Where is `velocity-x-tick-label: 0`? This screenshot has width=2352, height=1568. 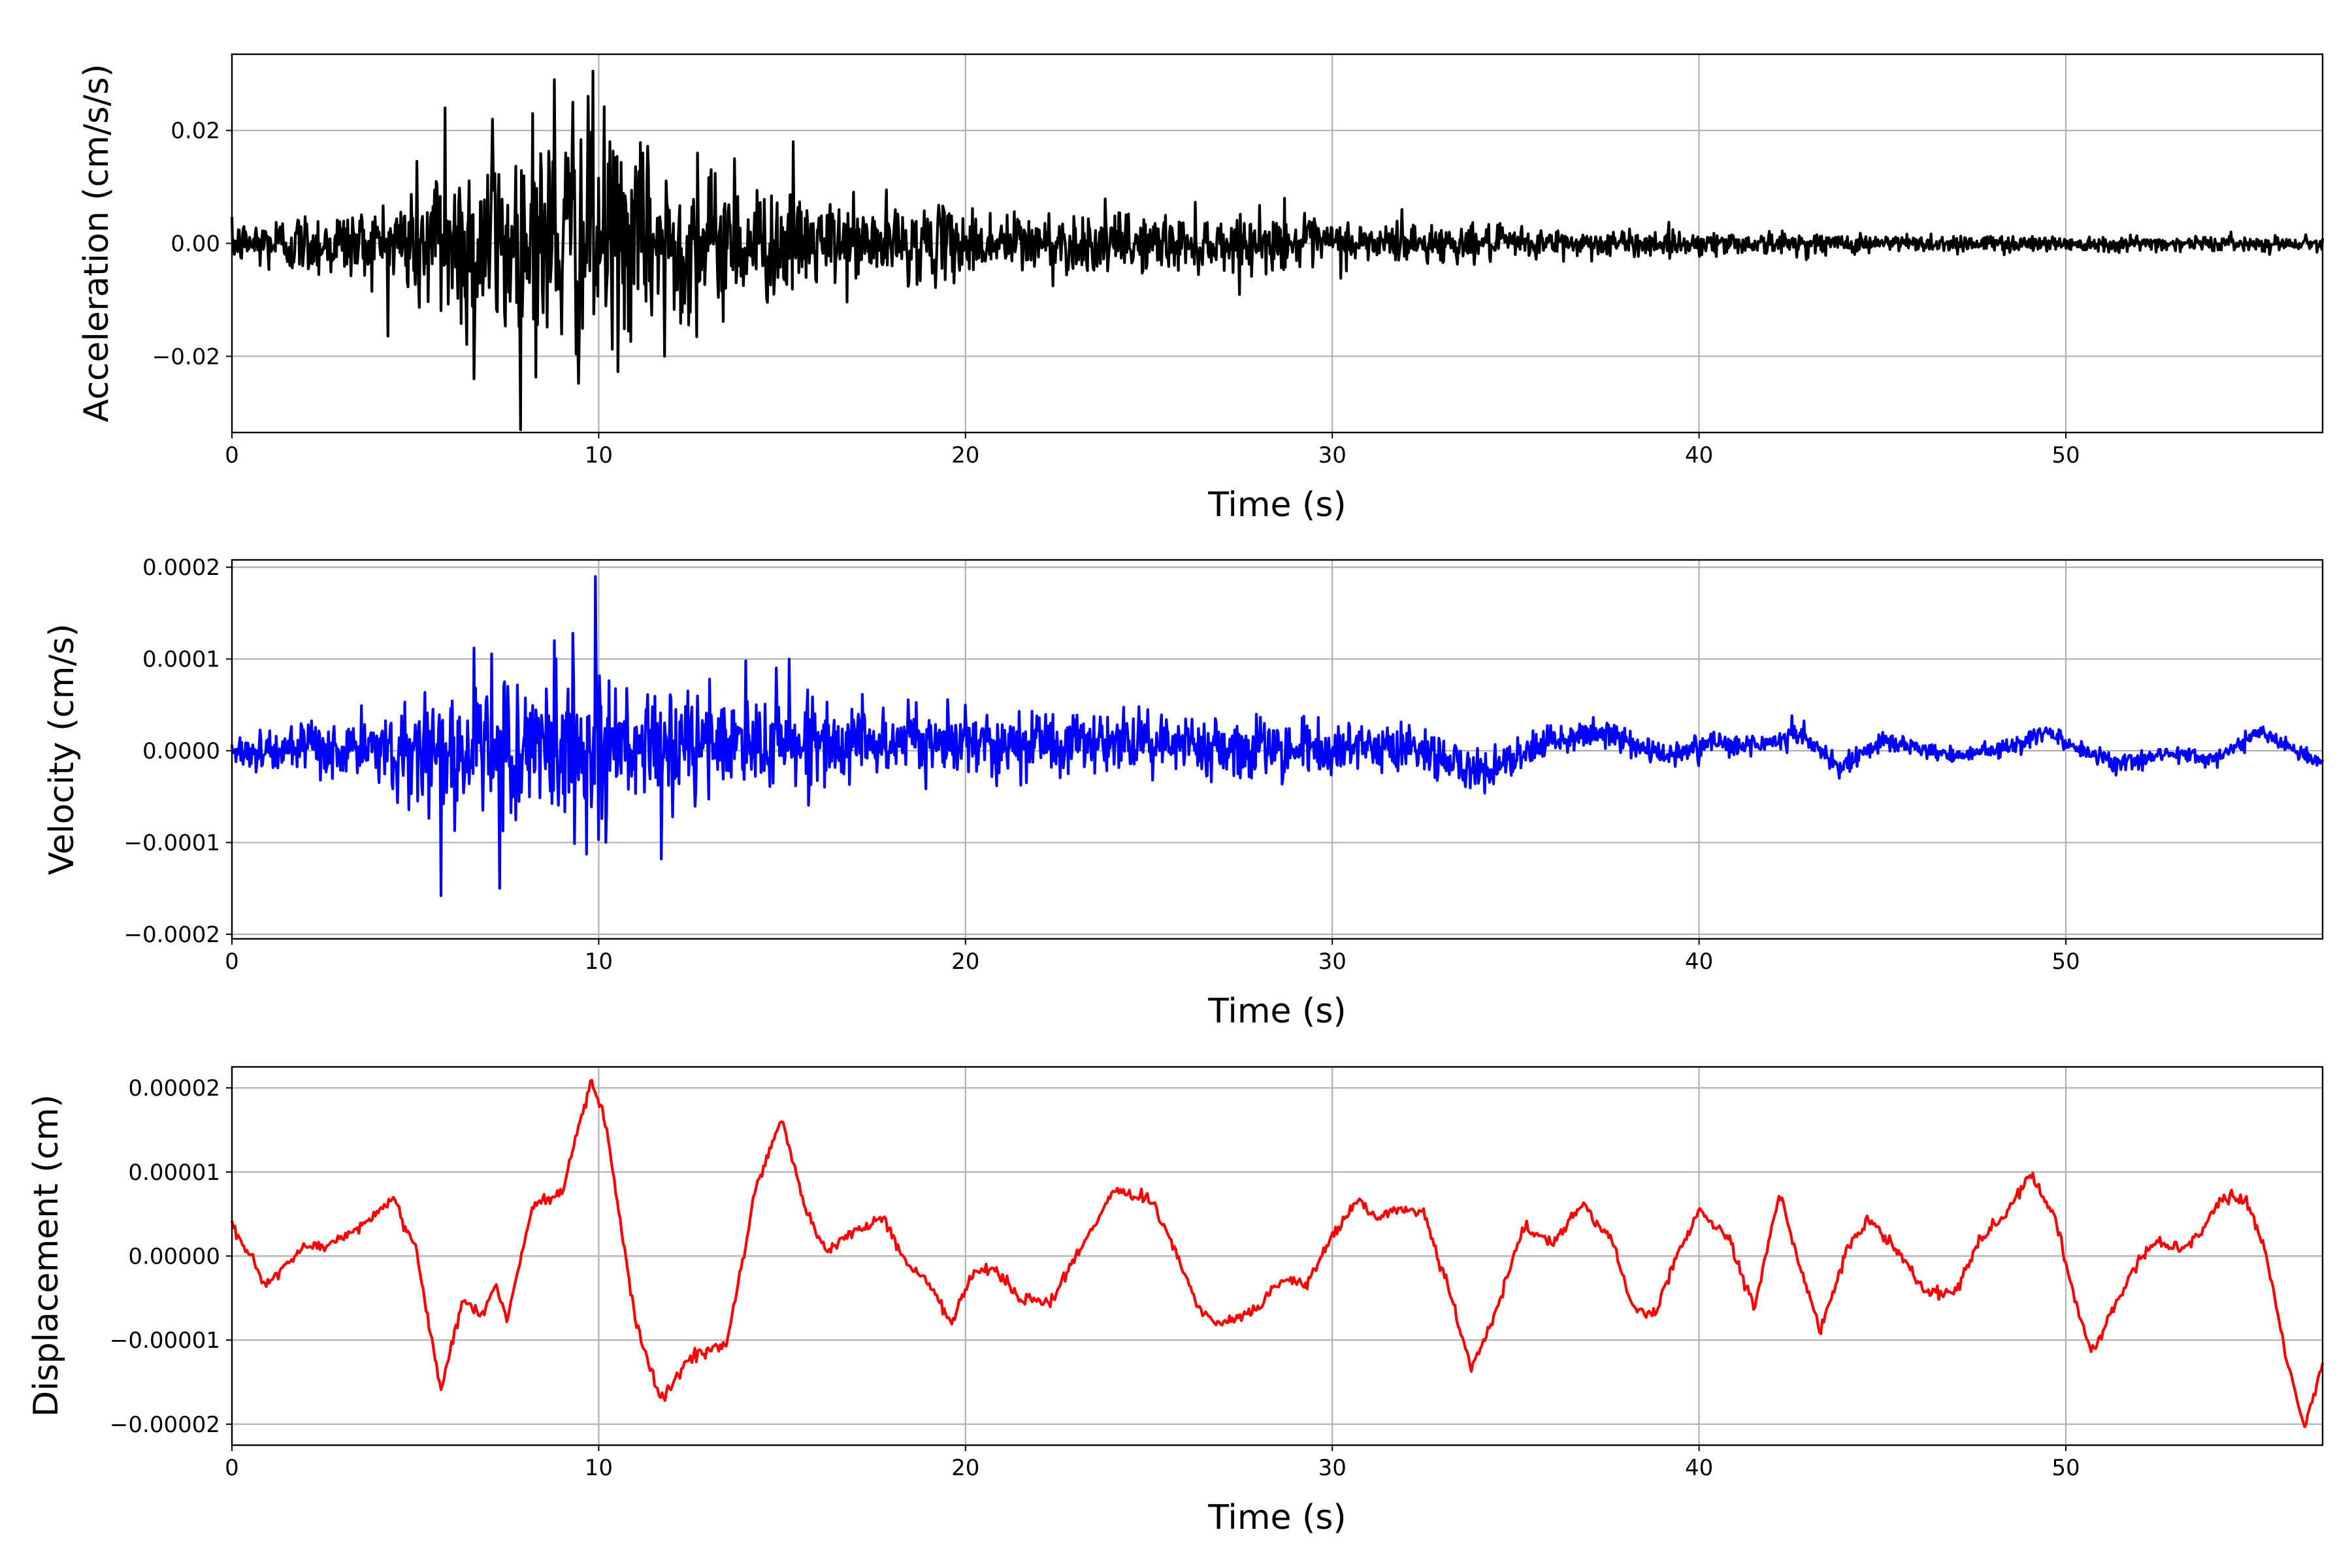 velocity-x-tick-label: 0 is located at coordinates (232, 962).